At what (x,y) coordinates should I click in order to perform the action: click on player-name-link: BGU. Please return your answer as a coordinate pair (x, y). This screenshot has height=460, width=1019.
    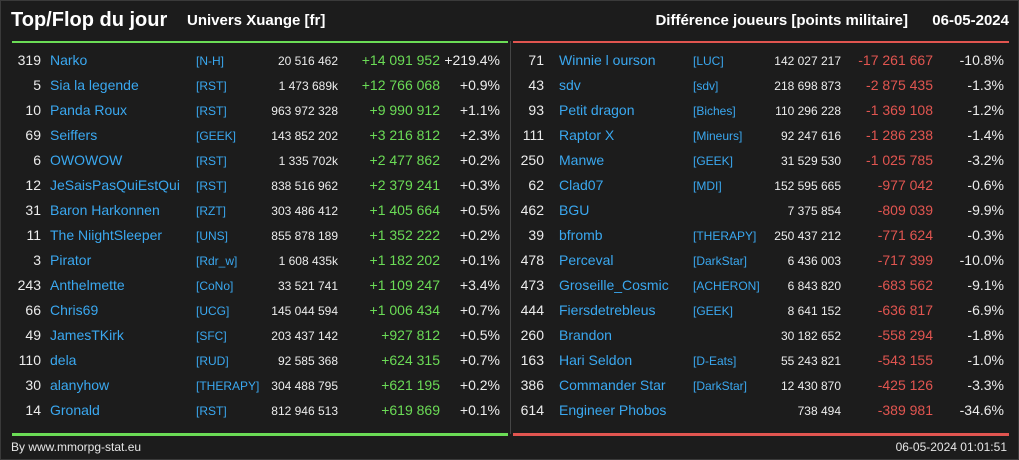
    Looking at the image, I should click on (574, 210).